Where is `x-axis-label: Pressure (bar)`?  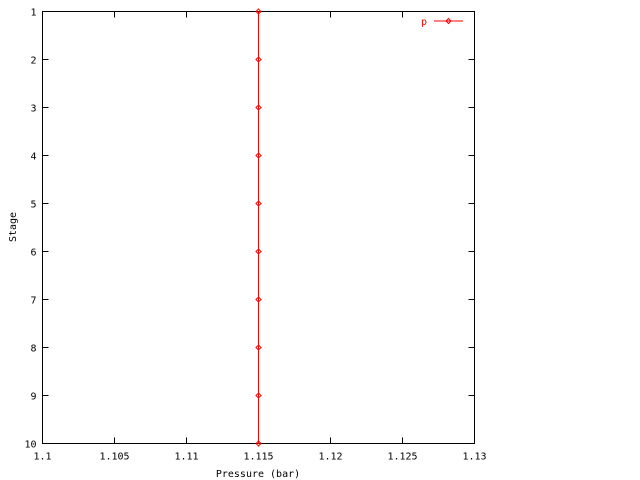
x-axis-label: Pressure (bar) is located at coordinates (258, 474).